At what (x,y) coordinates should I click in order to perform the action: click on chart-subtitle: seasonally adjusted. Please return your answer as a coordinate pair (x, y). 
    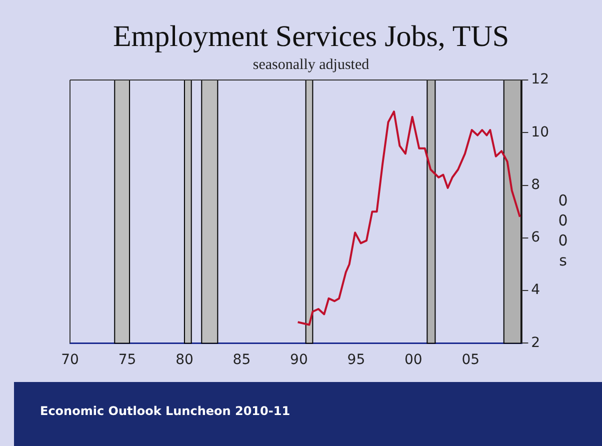
    Looking at the image, I should click on (311, 64).